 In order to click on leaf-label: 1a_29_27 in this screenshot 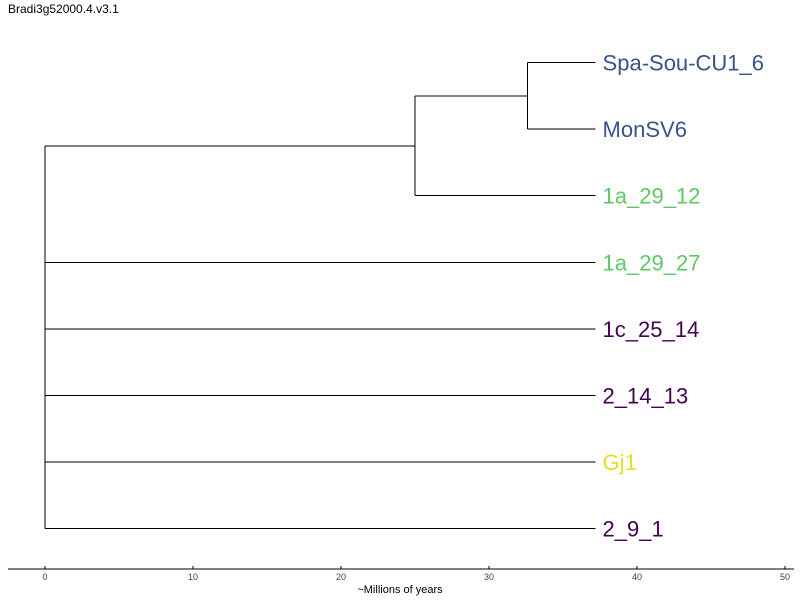, I will do `click(652, 262)`.